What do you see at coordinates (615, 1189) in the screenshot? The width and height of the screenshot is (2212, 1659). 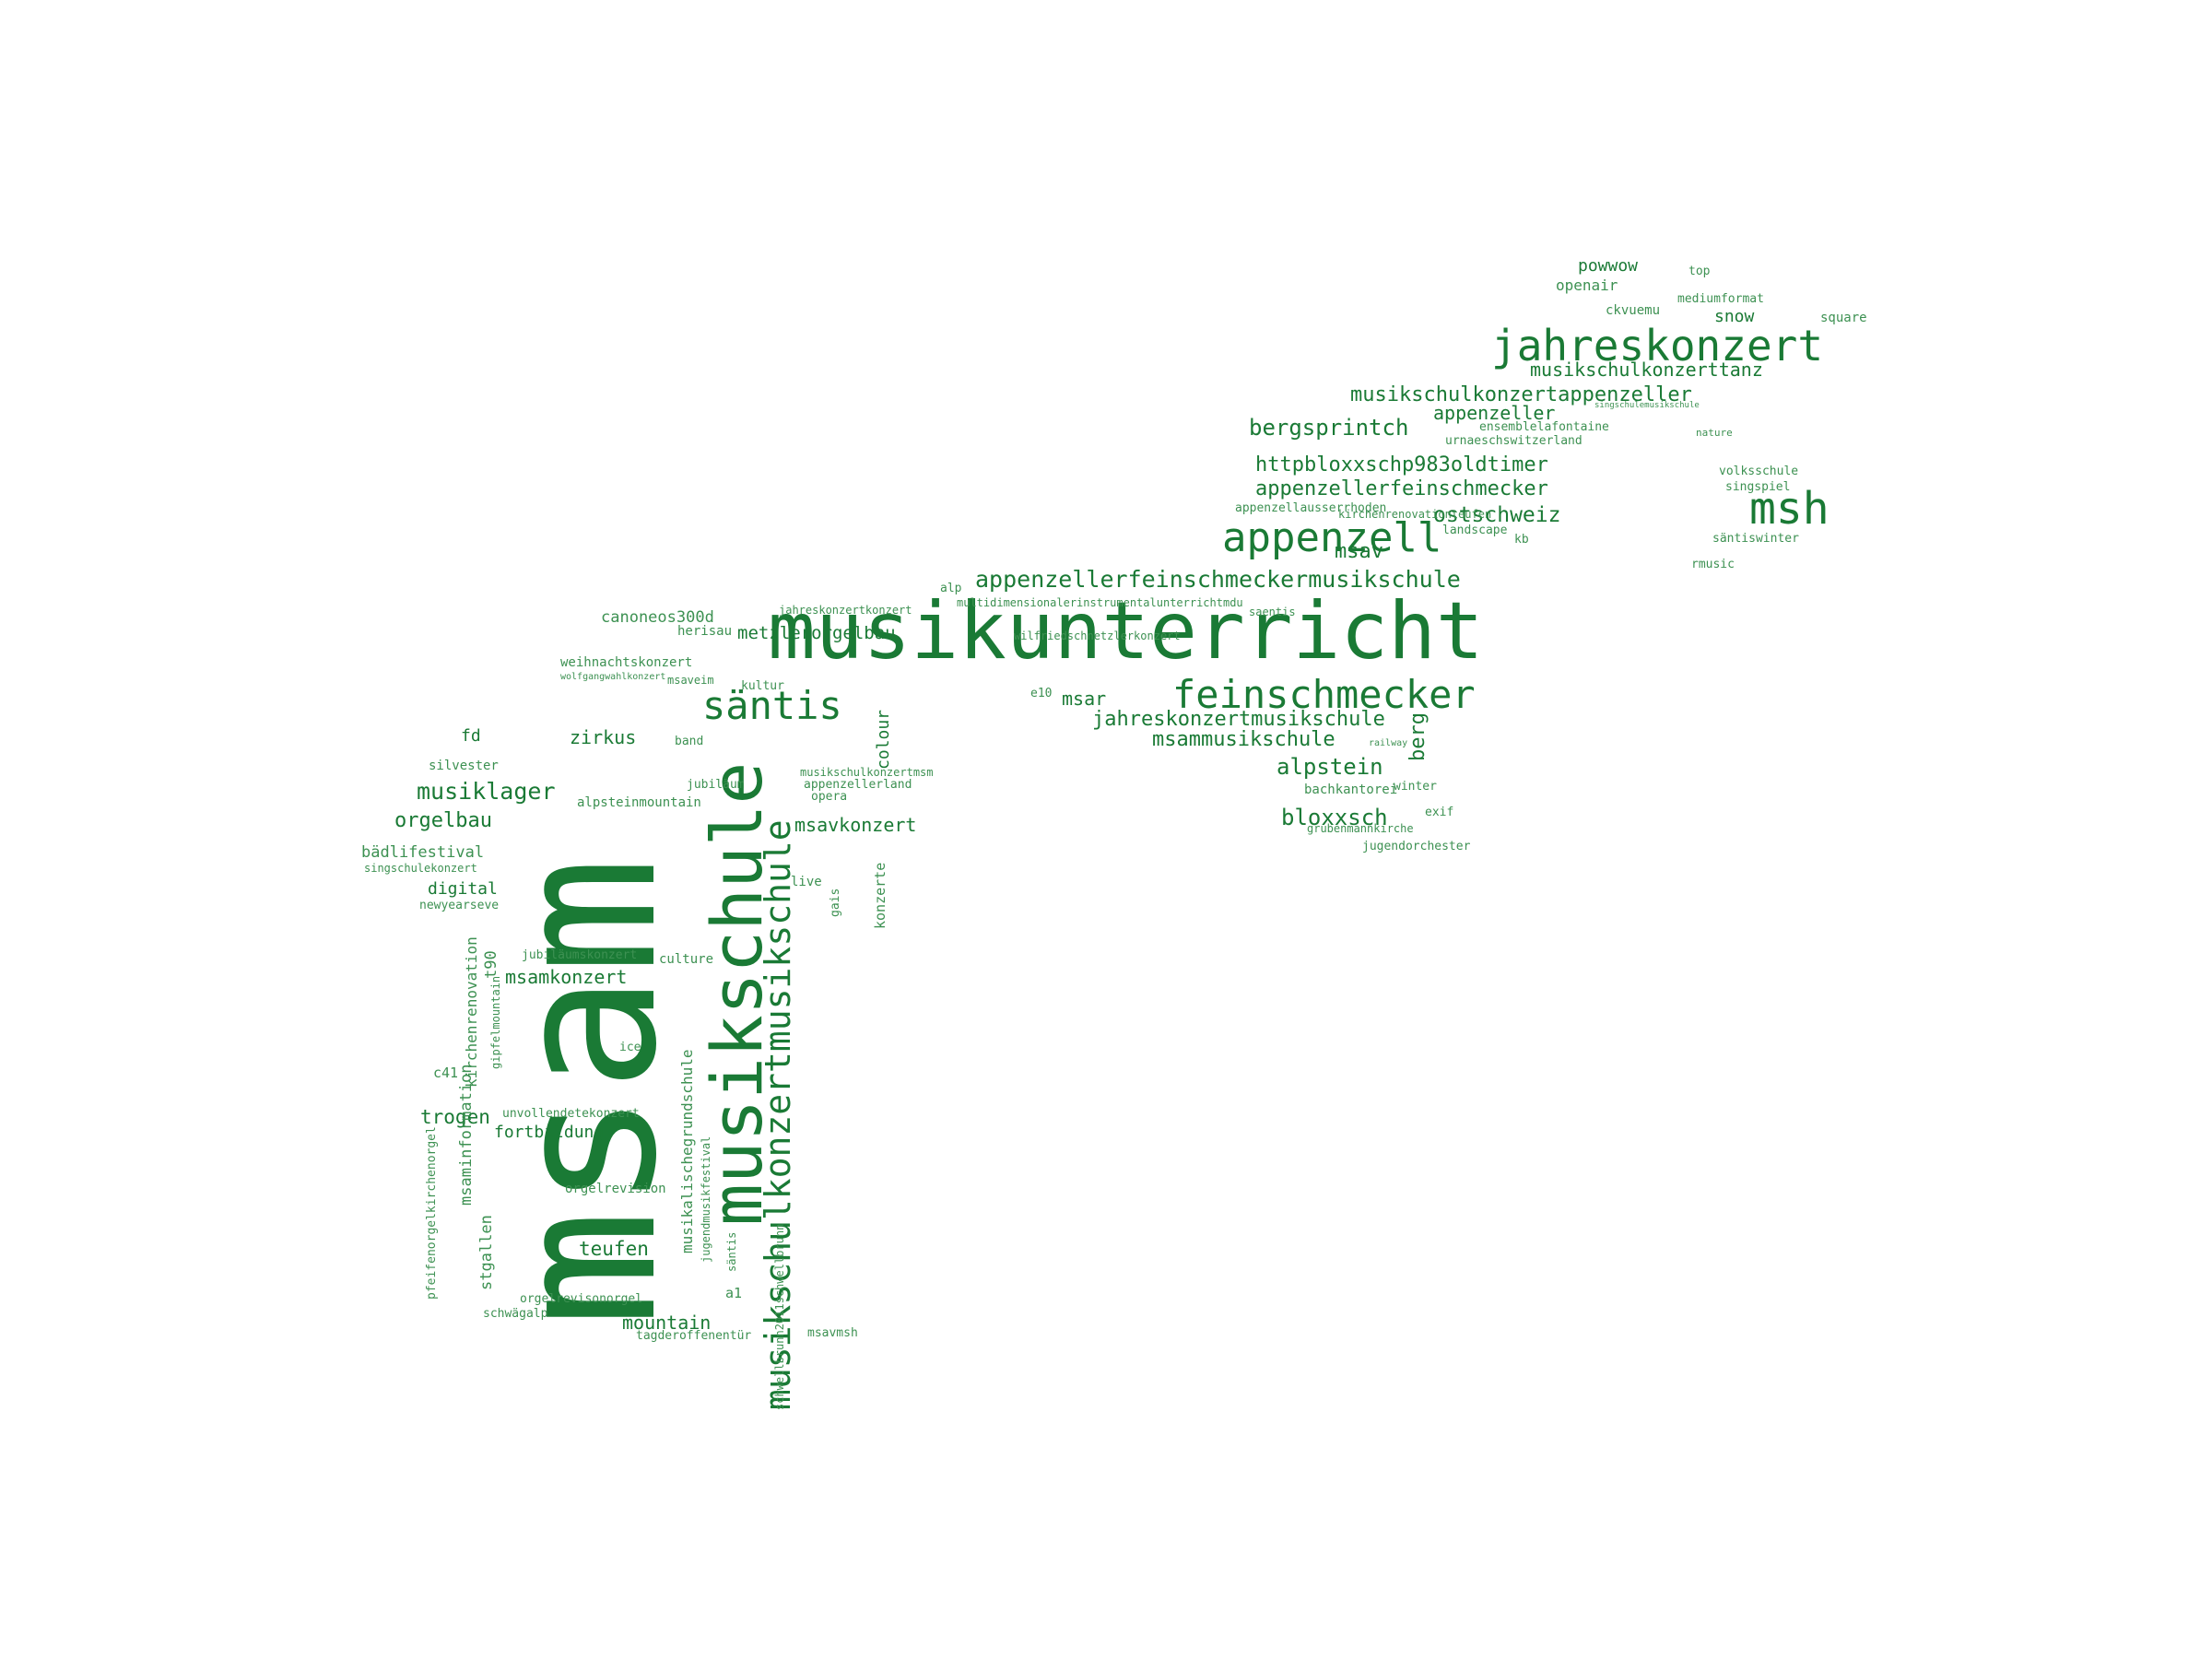 I see `word-orgelrevision: orgelrevision` at bounding box center [615, 1189].